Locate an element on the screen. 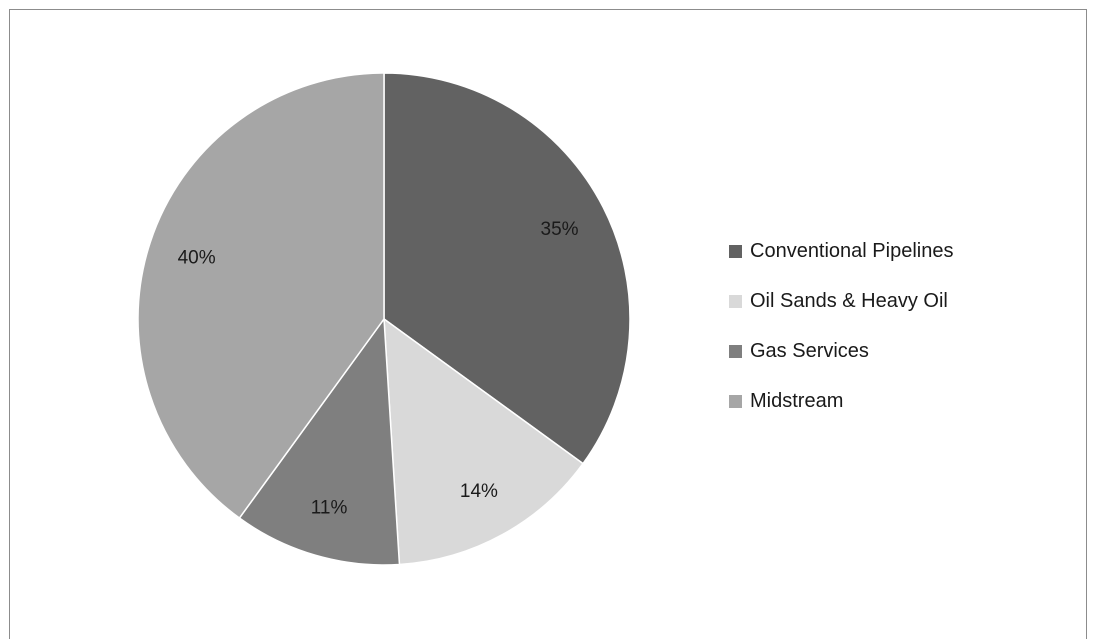  legend-item-conventional-pipelines: Conventional Pipelines is located at coordinates (841, 251).